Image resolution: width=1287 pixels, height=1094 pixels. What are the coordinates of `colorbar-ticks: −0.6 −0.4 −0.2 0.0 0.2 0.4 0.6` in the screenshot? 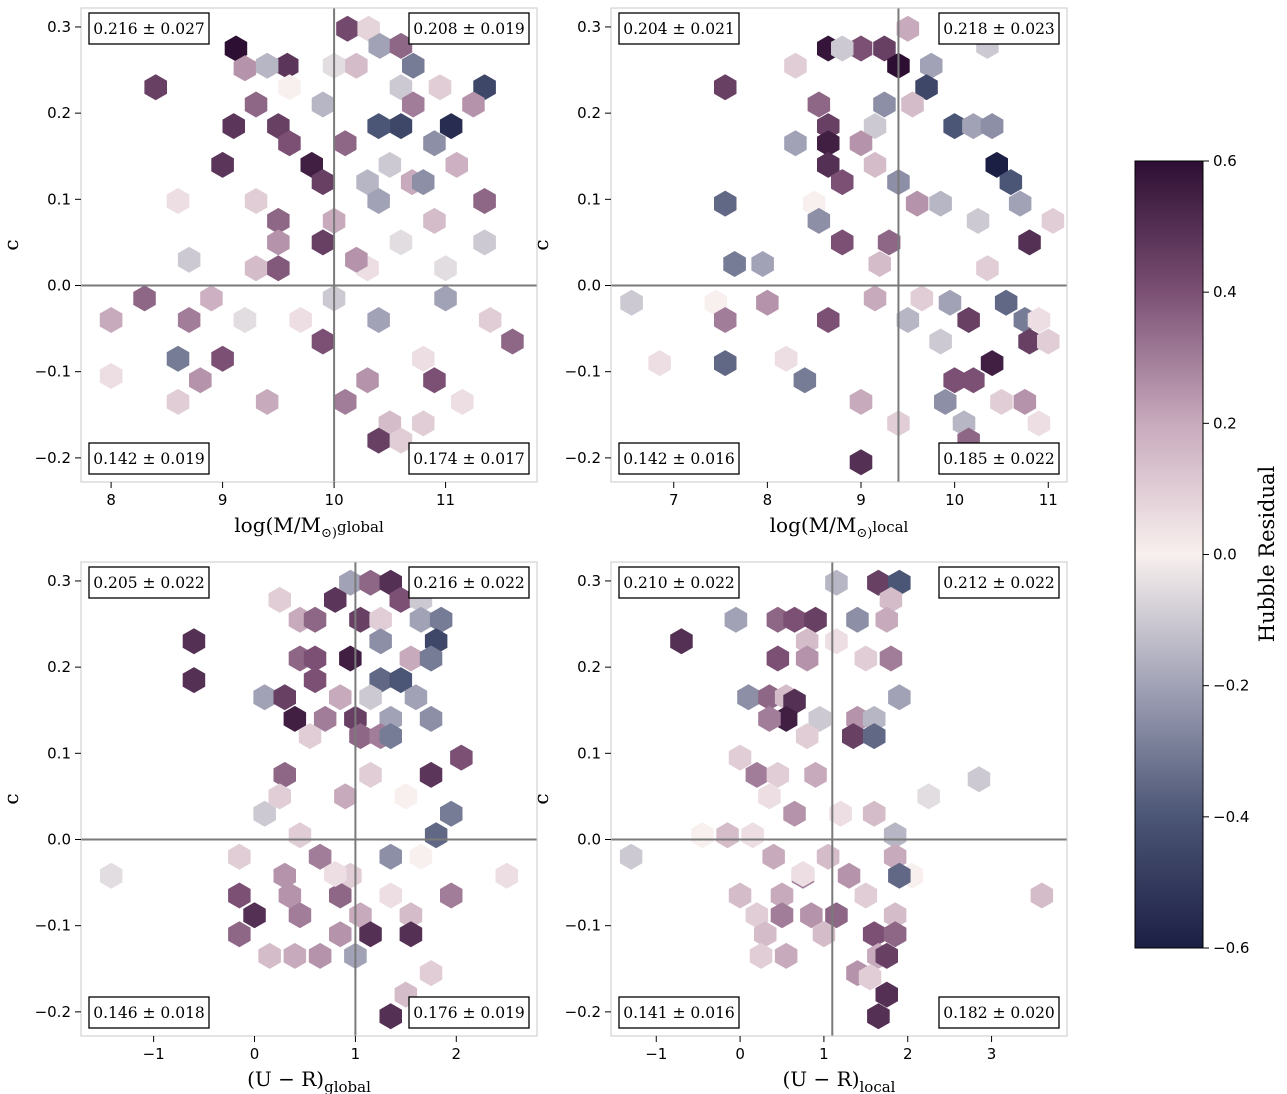 It's located at (1226, 554).